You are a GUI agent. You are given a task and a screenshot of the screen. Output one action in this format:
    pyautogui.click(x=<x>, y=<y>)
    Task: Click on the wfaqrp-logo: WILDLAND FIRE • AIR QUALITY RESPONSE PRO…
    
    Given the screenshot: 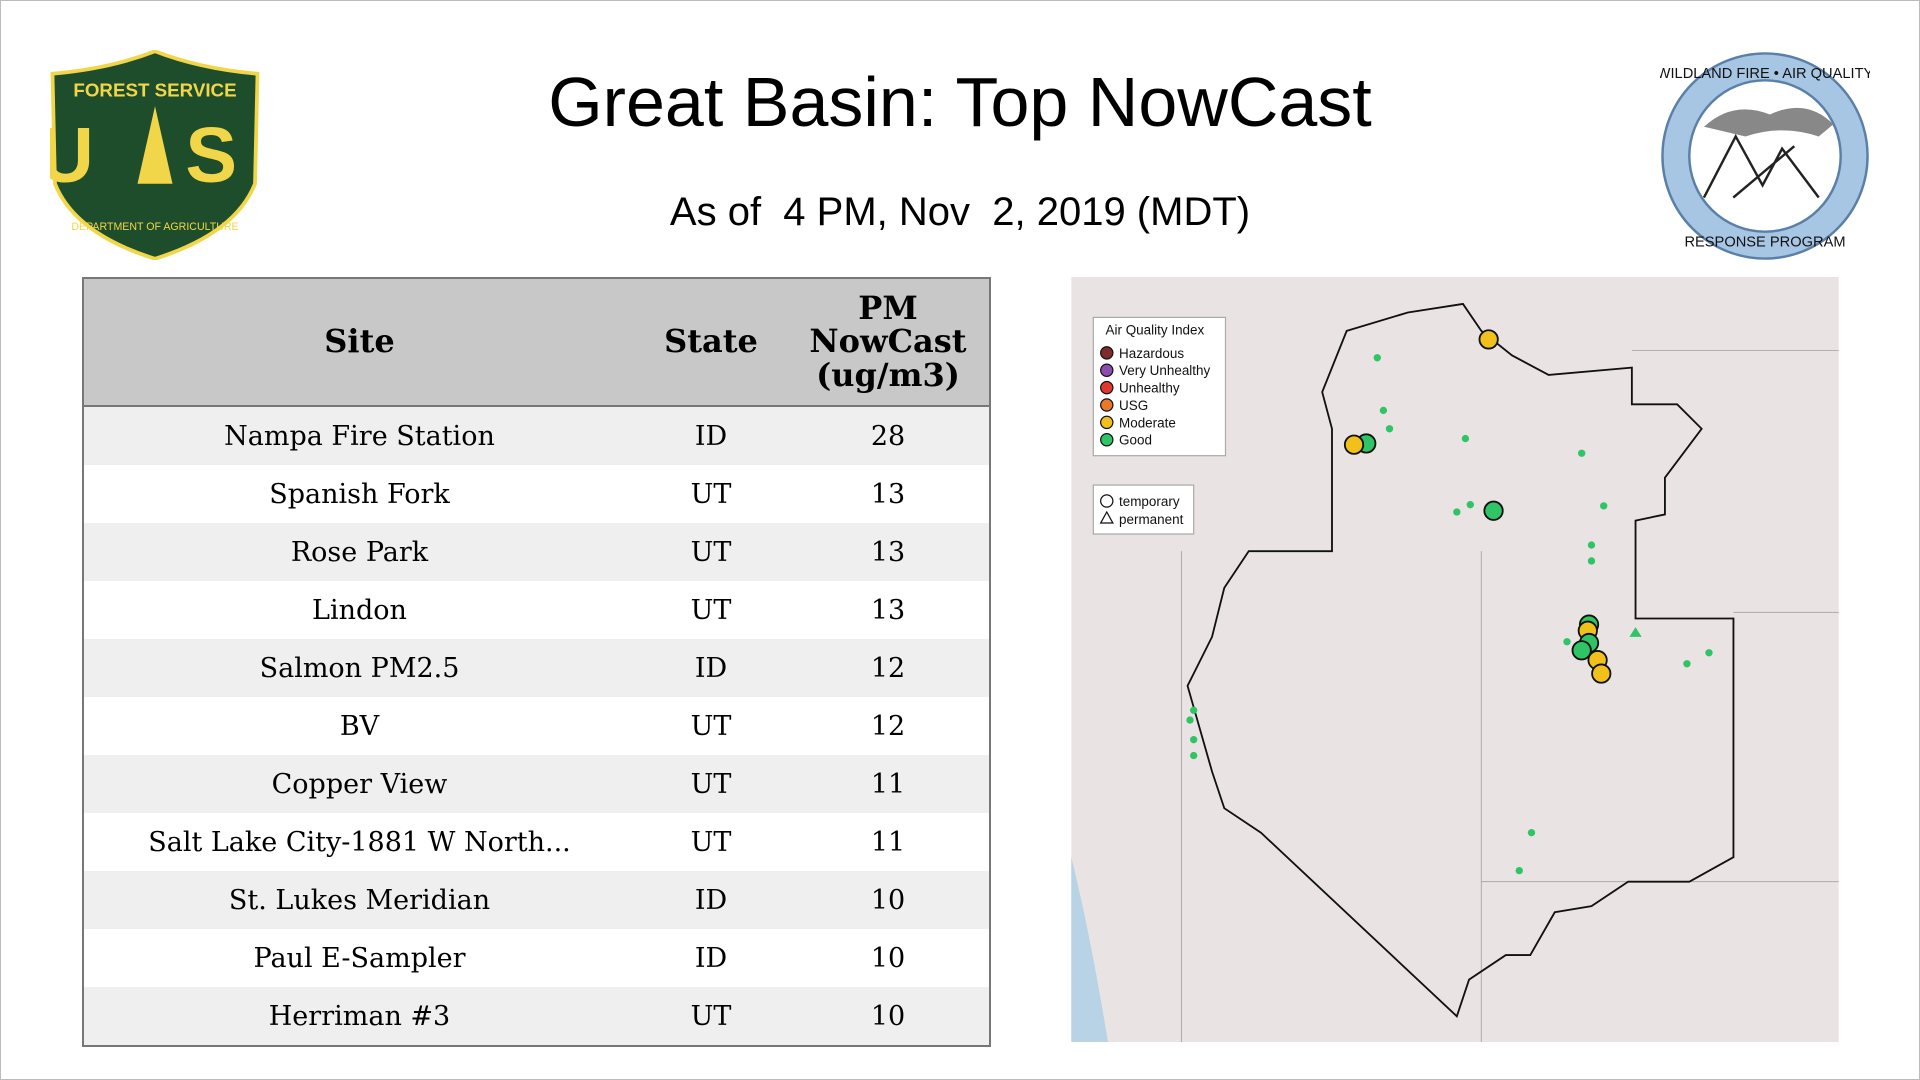 What is the action you would take?
    pyautogui.click(x=1765, y=156)
    